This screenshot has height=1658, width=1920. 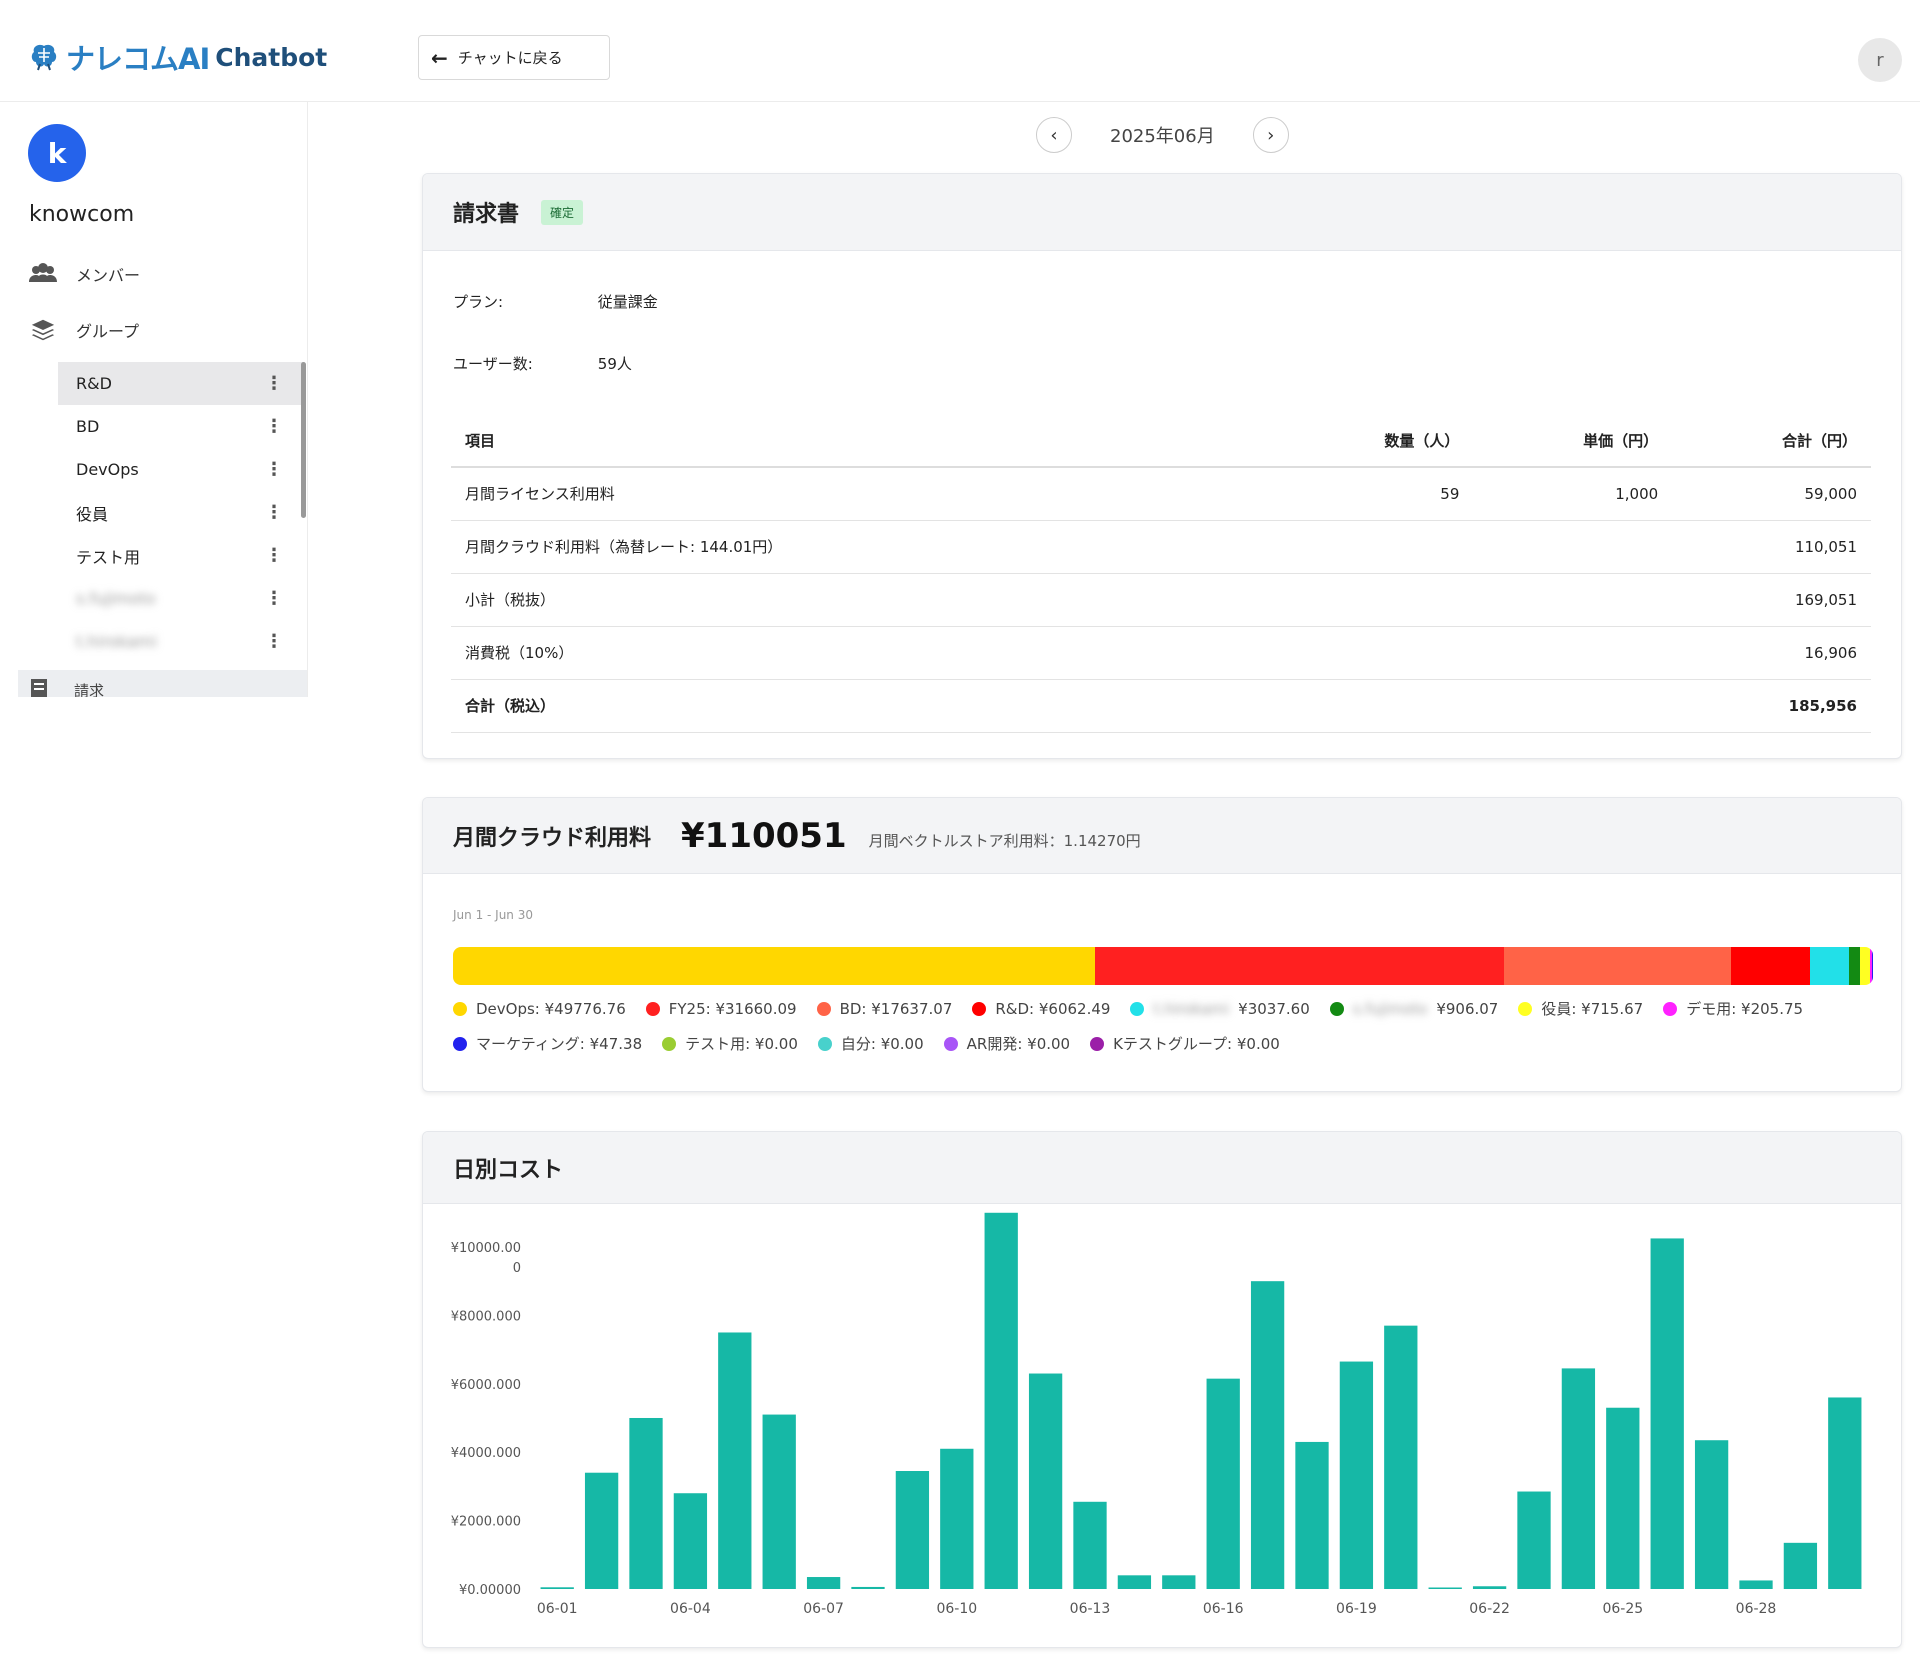 I want to click on document-icon, so click(x=39, y=688).